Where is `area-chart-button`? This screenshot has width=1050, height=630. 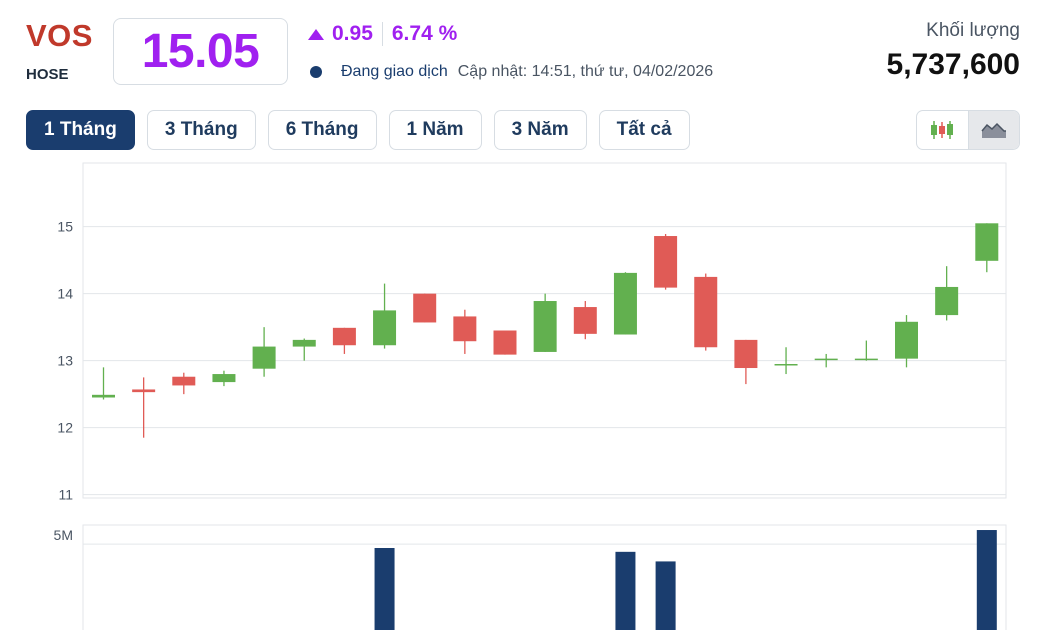
area-chart-button is located at coordinates (993, 130).